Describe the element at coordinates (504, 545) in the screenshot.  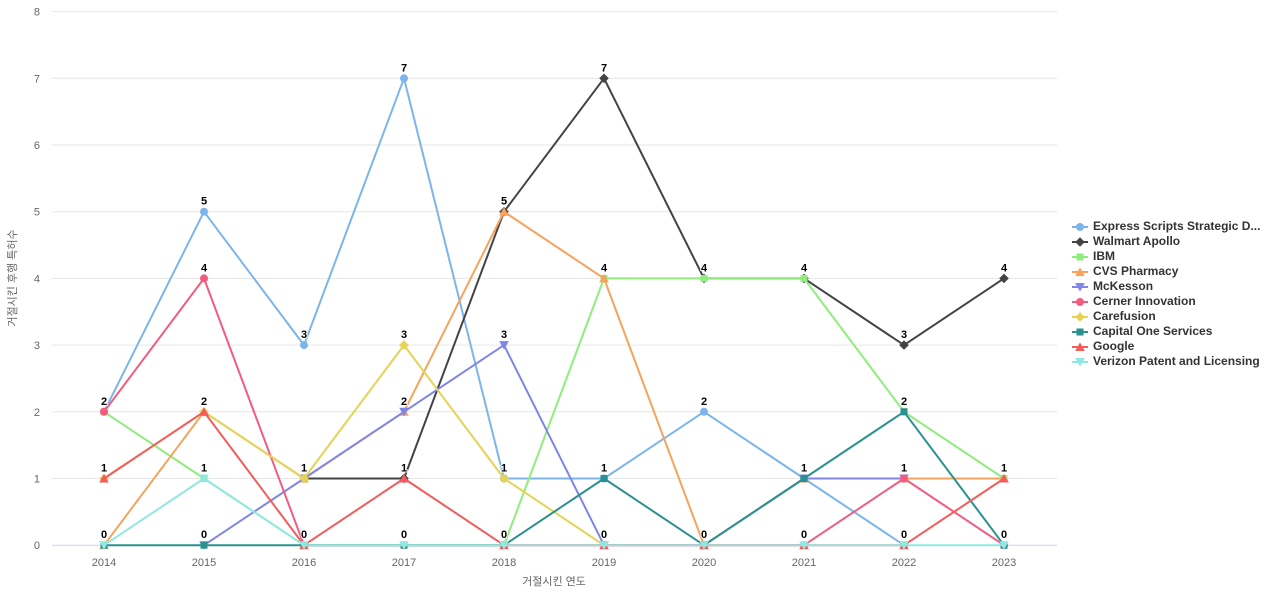
I see `point-marker-verizon-patent-and-licensing-2018` at that location.